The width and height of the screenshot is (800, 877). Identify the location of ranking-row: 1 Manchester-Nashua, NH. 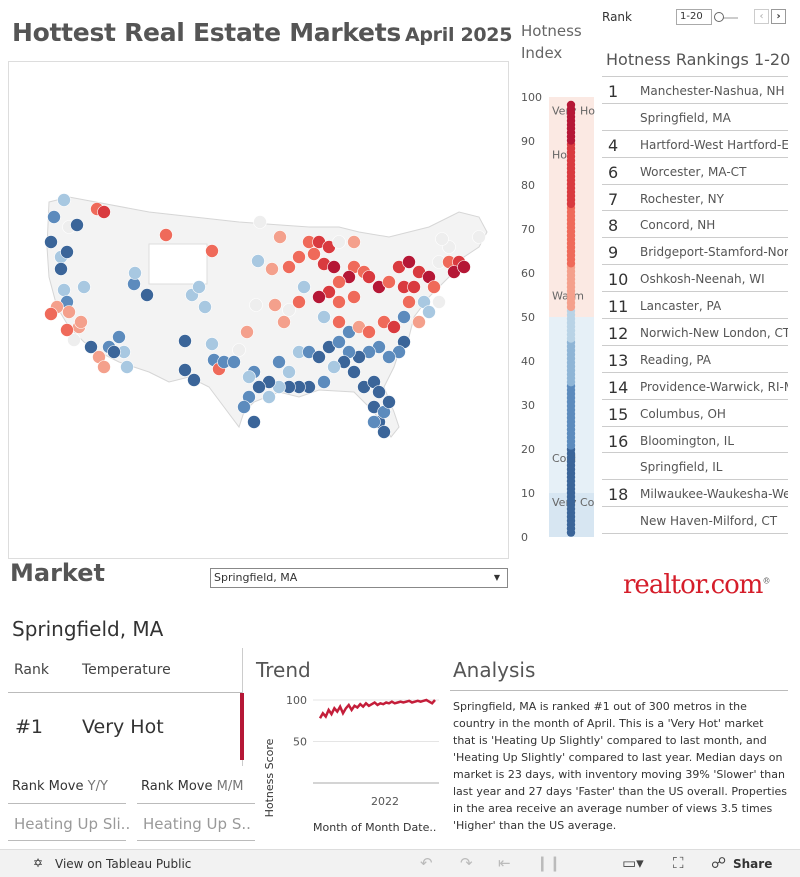
(695, 90).